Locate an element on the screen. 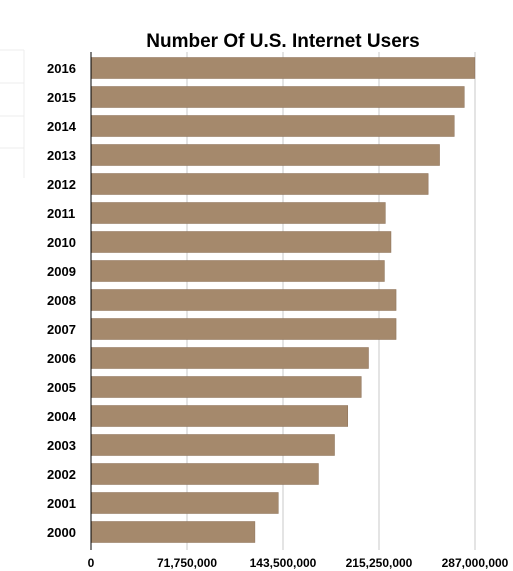  category-label: 2005 is located at coordinates (61, 387).